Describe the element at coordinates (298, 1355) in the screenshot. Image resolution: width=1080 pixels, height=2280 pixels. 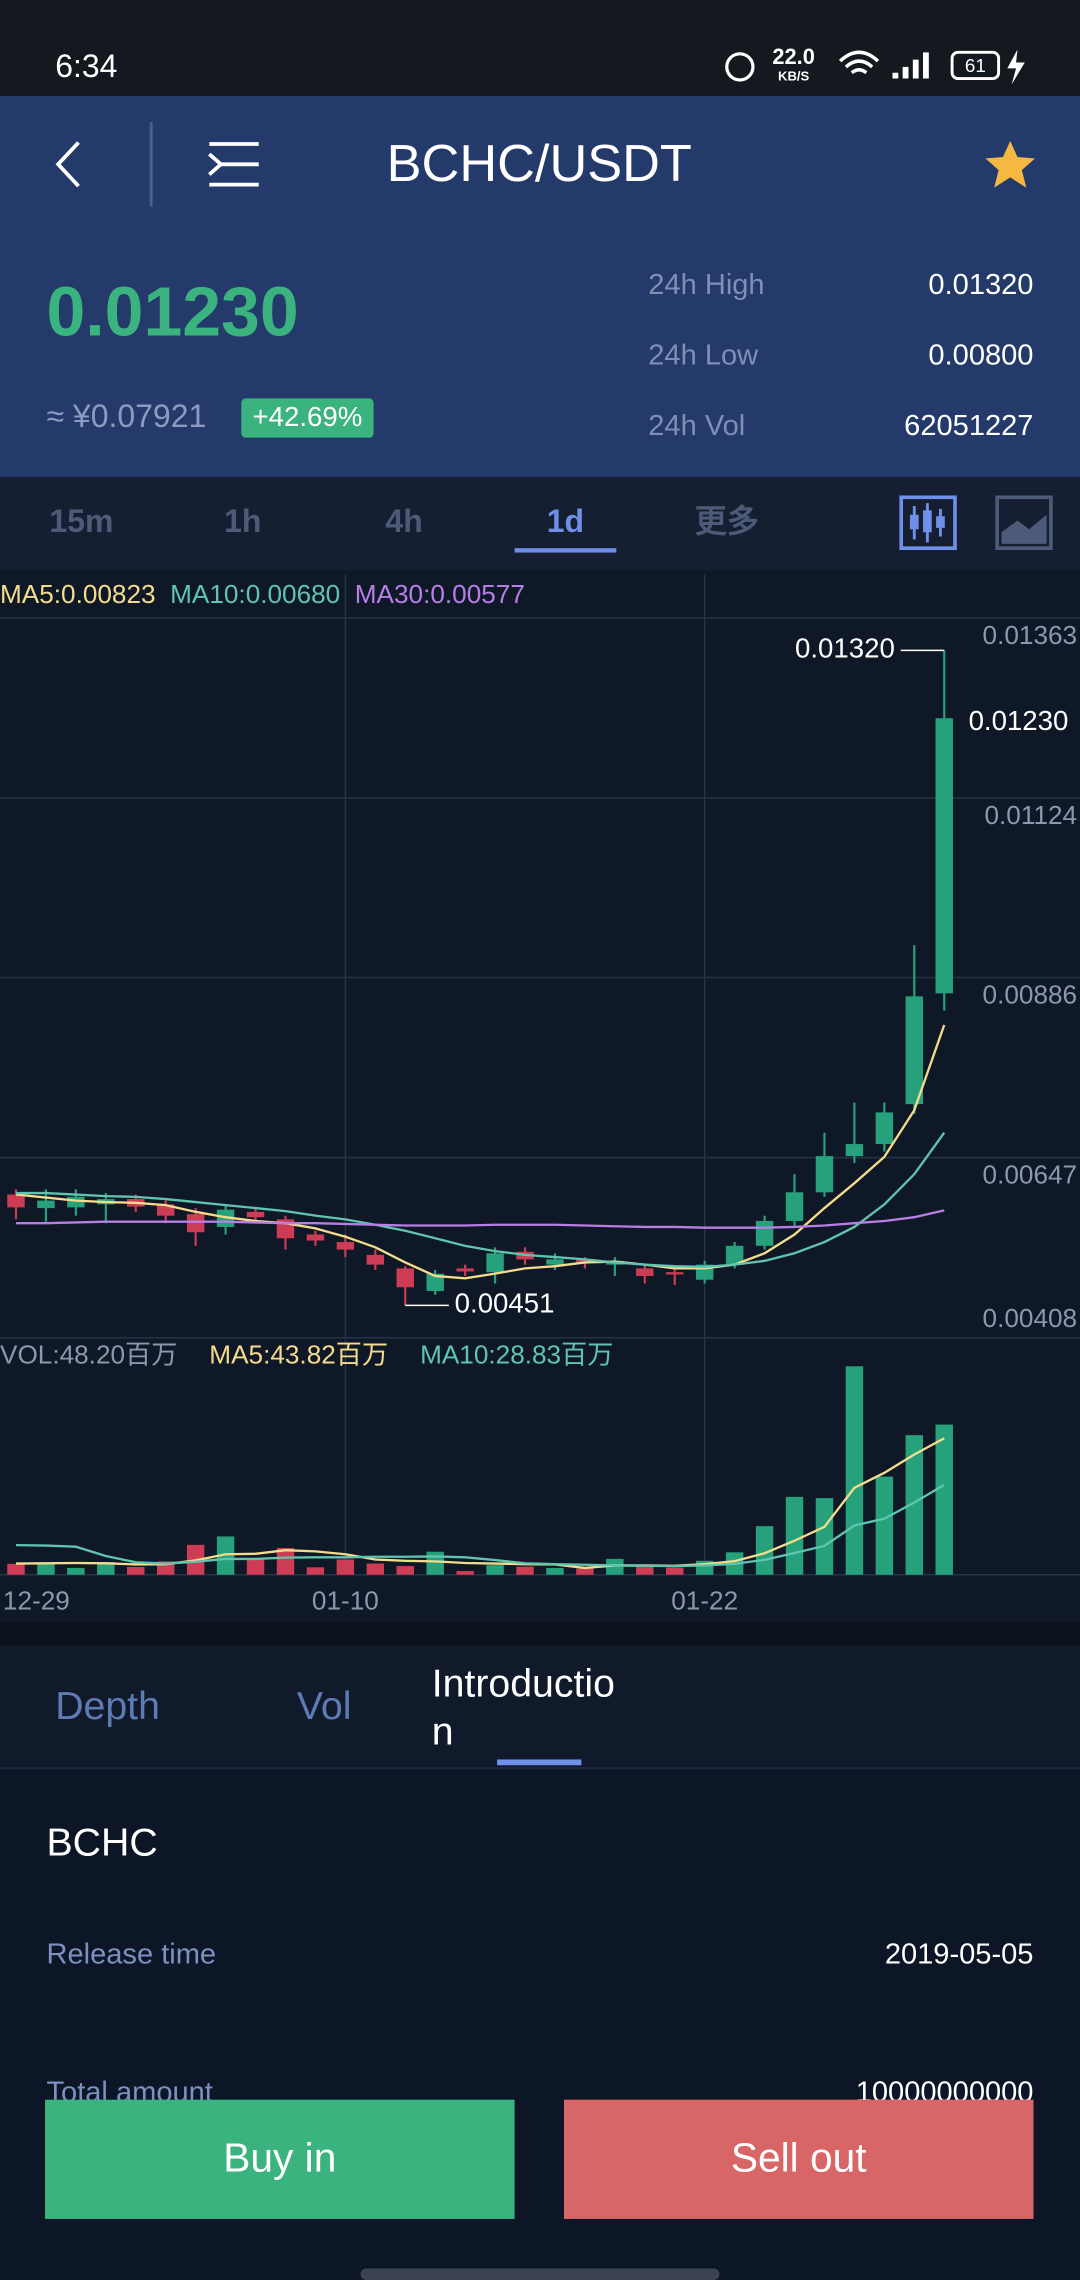
I see `volume-ma-legend: MA5:43.82百万` at that location.